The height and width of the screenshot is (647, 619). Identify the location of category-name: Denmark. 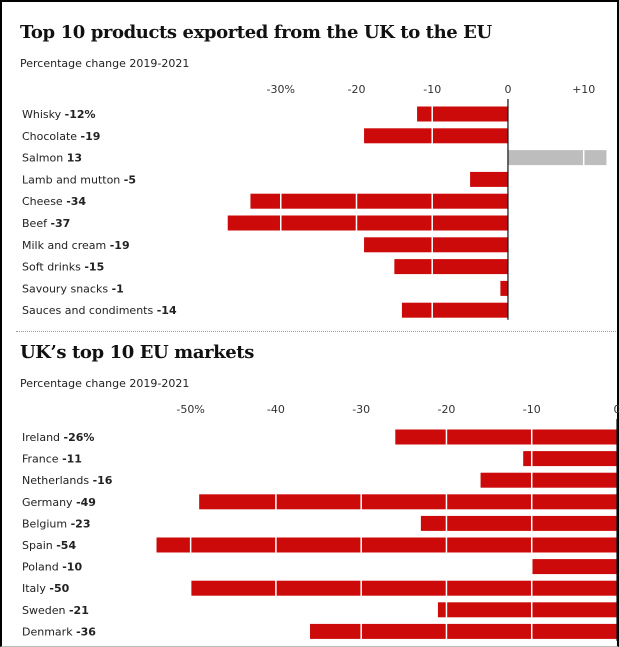
(49, 631).